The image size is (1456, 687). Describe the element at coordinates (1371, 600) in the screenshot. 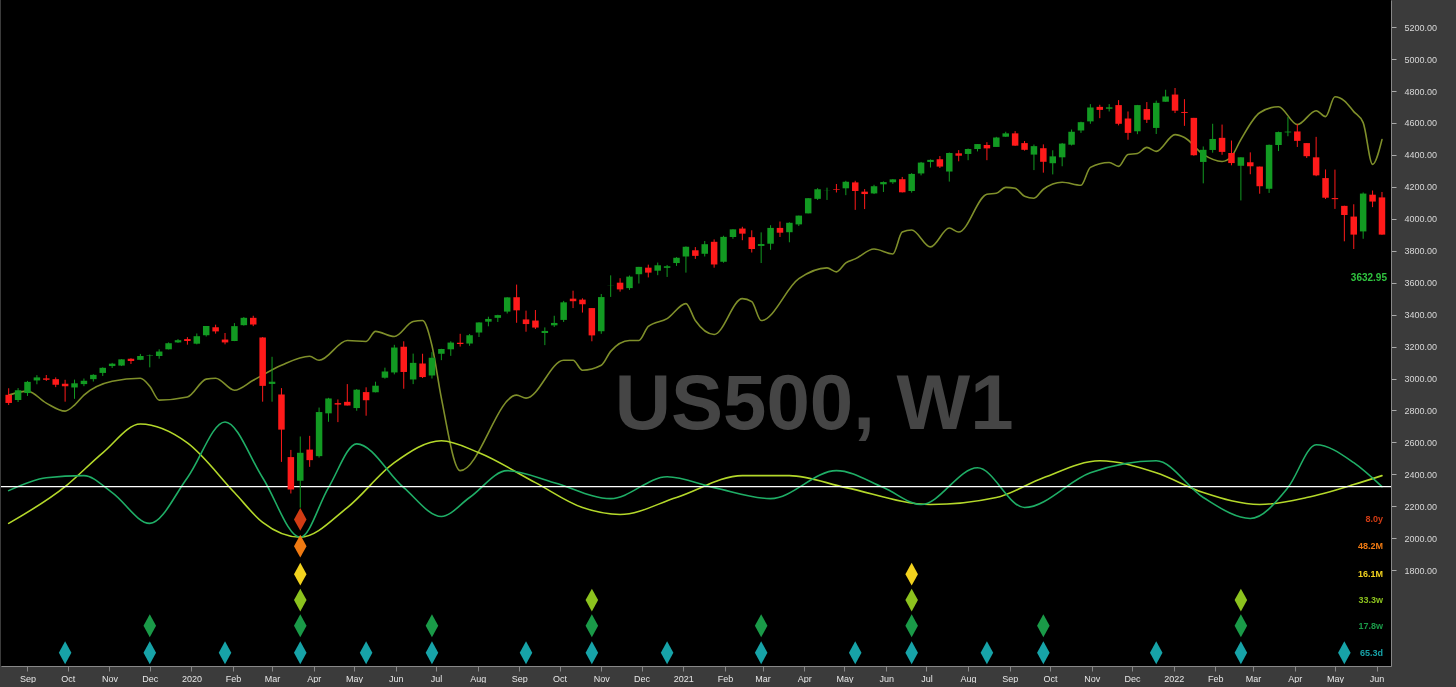

I see `text: 33.3w` at that location.